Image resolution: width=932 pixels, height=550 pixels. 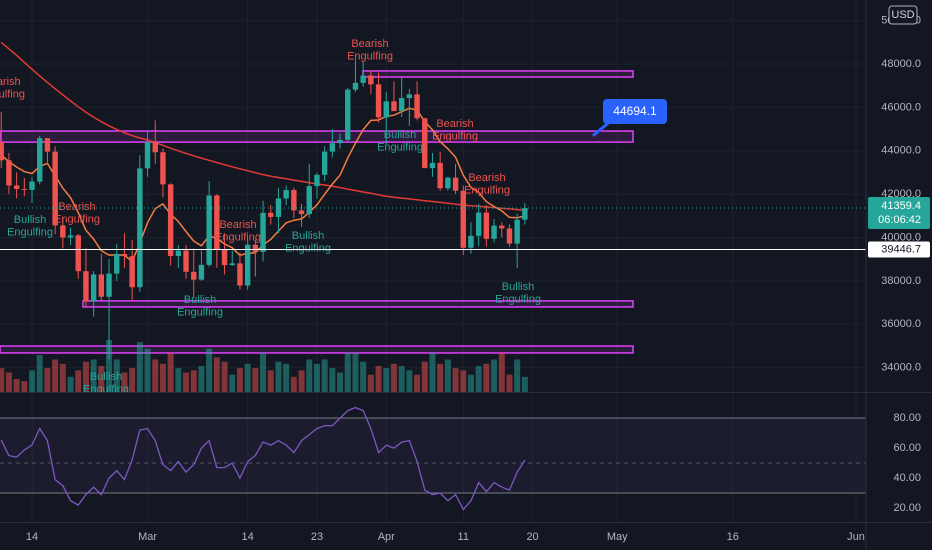 What do you see at coordinates (856, 537) in the screenshot?
I see `x-tick-label: Jun` at bounding box center [856, 537].